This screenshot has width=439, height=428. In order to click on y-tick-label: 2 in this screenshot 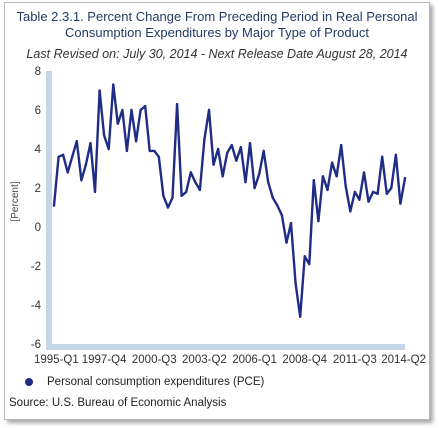, I will do `click(38, 189)`.